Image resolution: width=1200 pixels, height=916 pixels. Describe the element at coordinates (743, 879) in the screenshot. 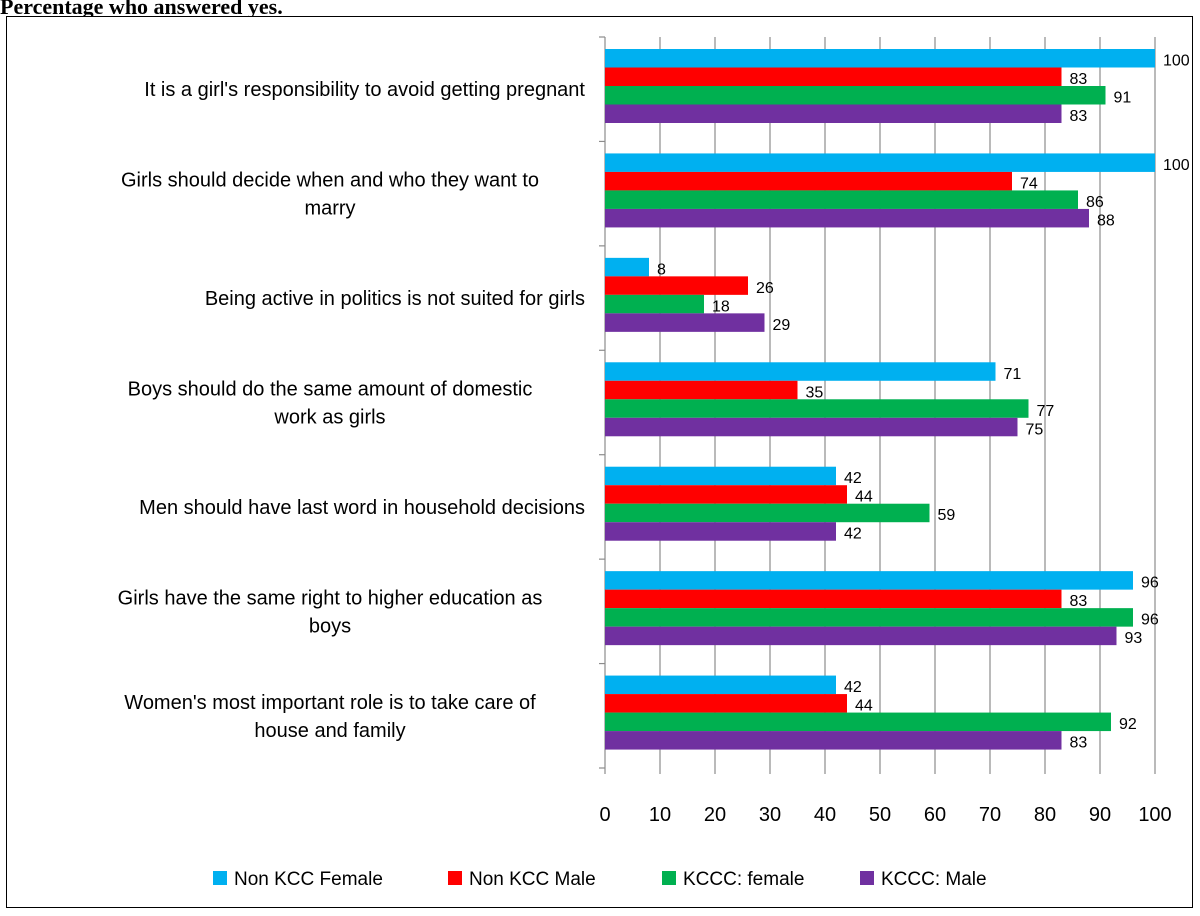

I see `legend-label: KCCC: female` at that location.